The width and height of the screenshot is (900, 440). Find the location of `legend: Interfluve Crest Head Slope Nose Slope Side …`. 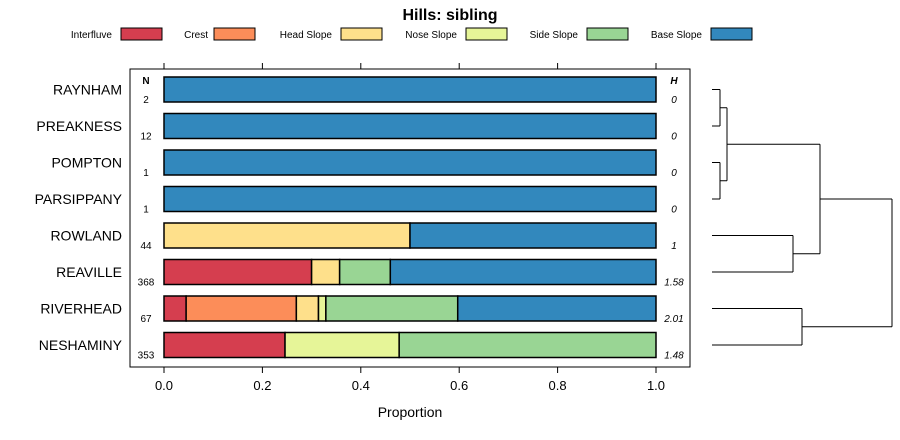

legend: Interfluve Crest Head Slope Nose Slope Side … is located at coordinates (412, 34).